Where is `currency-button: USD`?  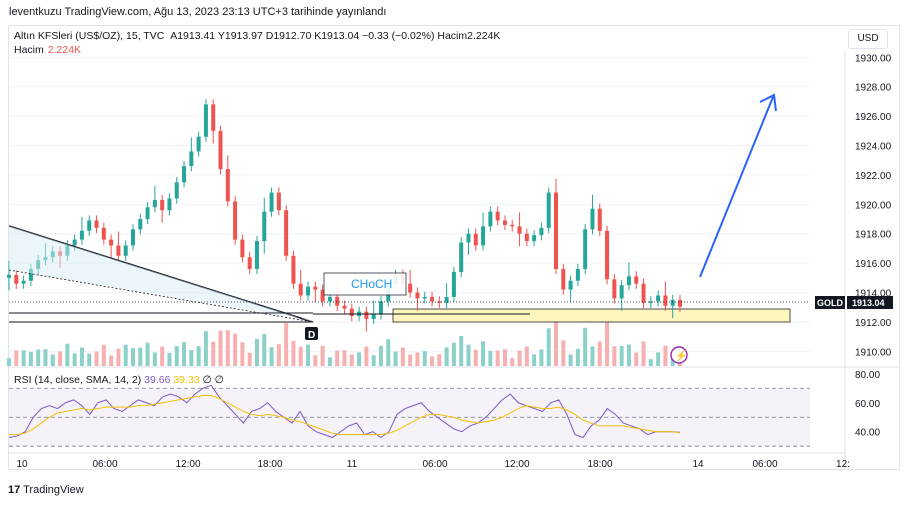 currency-button: USD is located at coordinates (868, 39).